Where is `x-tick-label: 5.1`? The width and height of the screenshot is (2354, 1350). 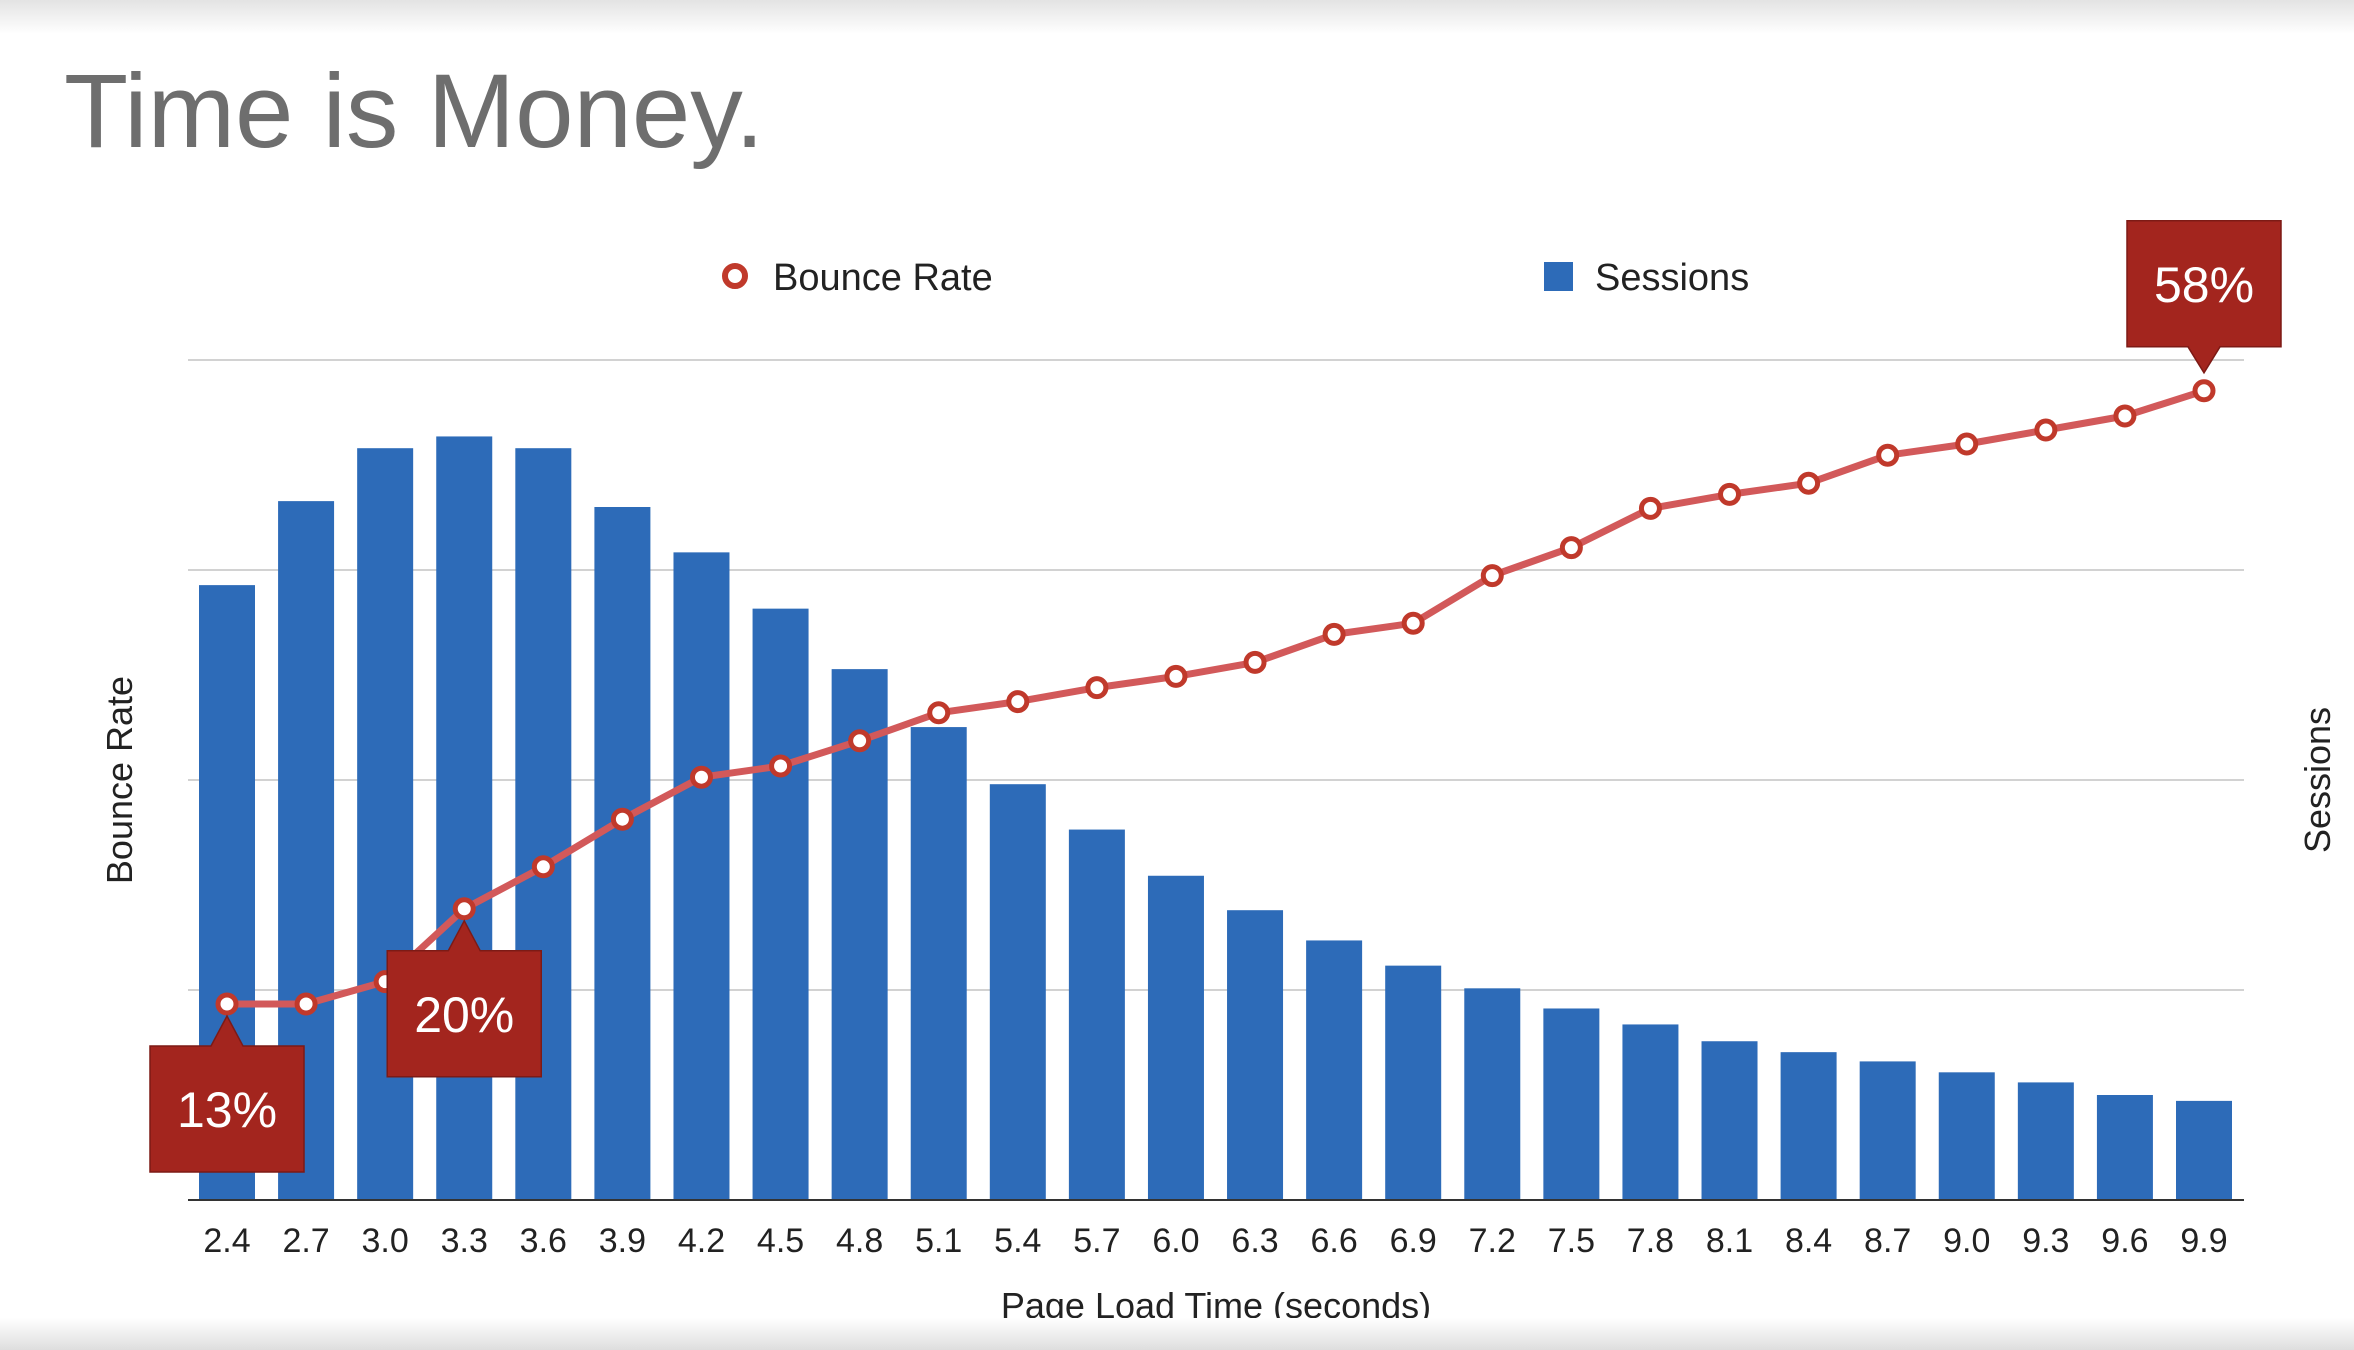
x-tick-label: 5.1 is located at coordinates (938, 1241).